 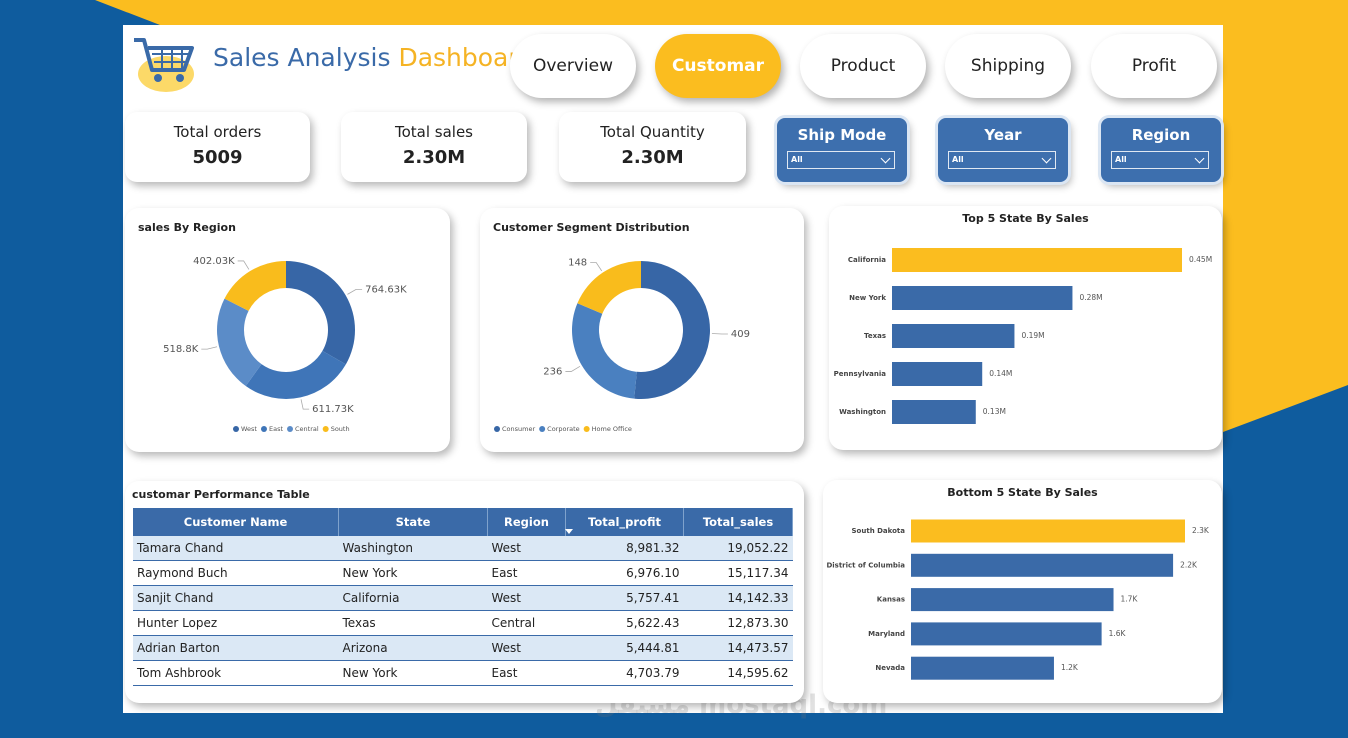 I want to click on column-header: Region, so click(x=526, y=522).